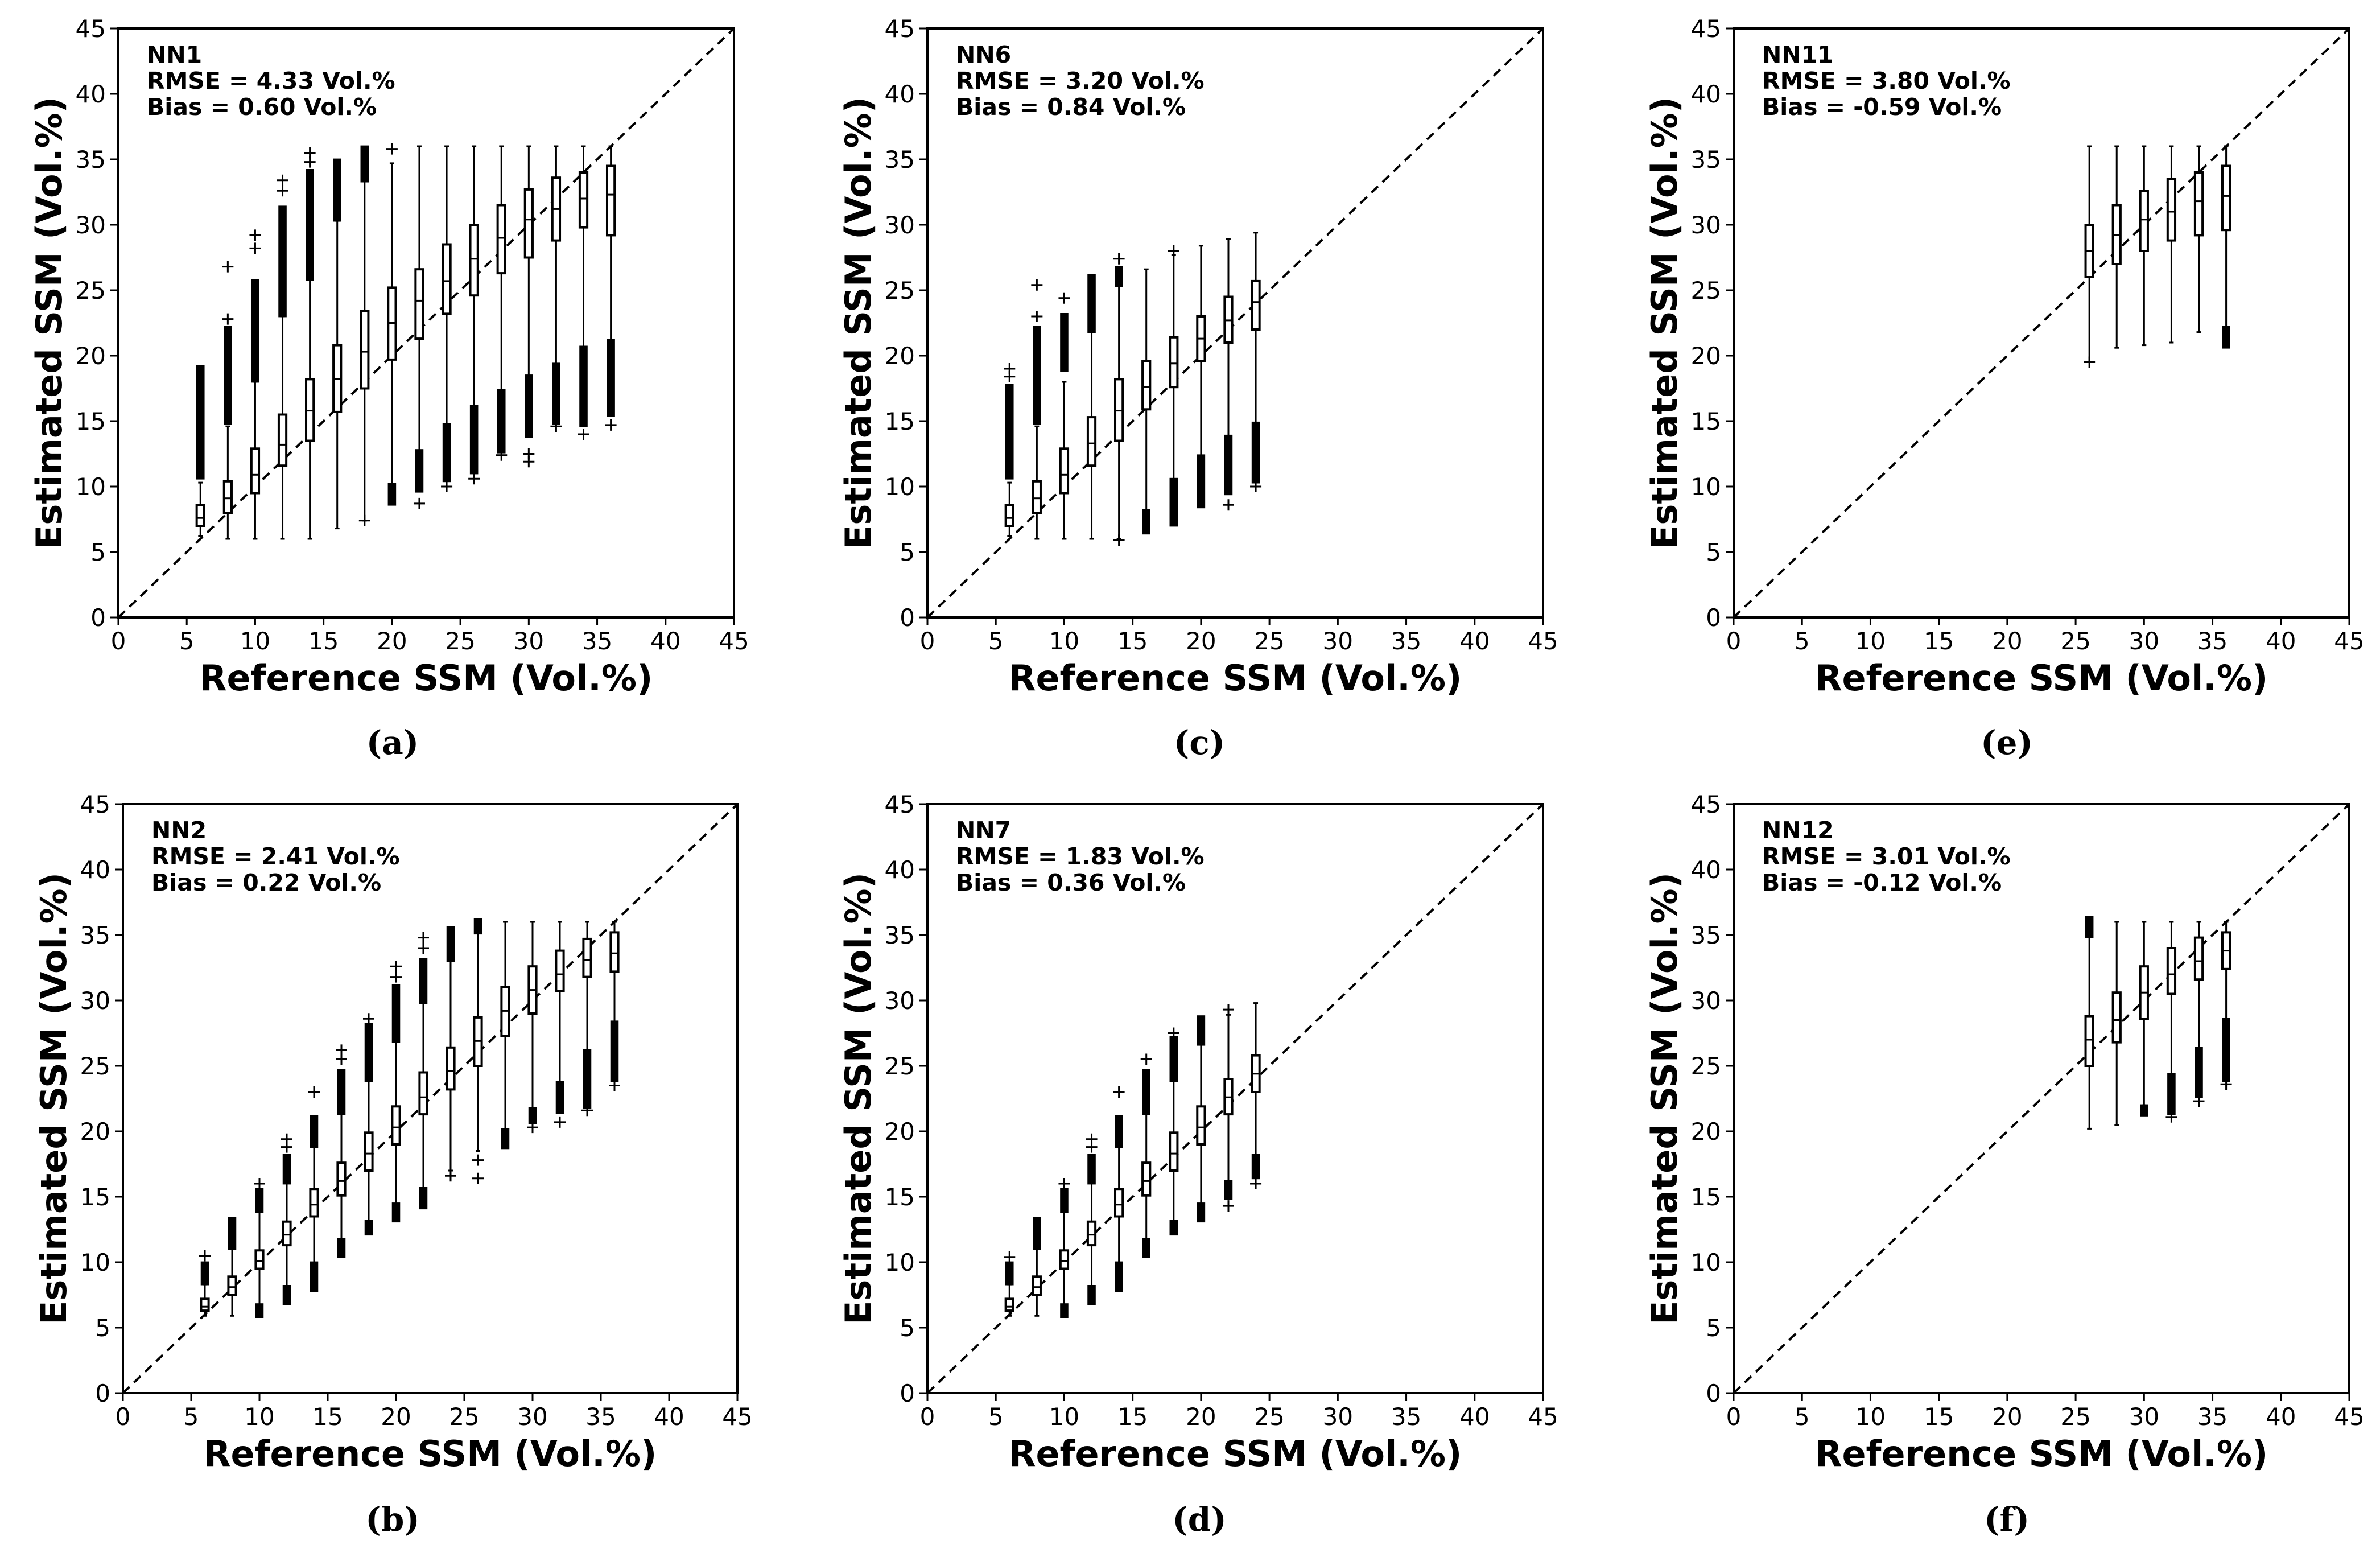 The image size is (2380, 1553). Describe the element at coordinates (200, 451) in the screenshot. I see `box-x6` at that location.